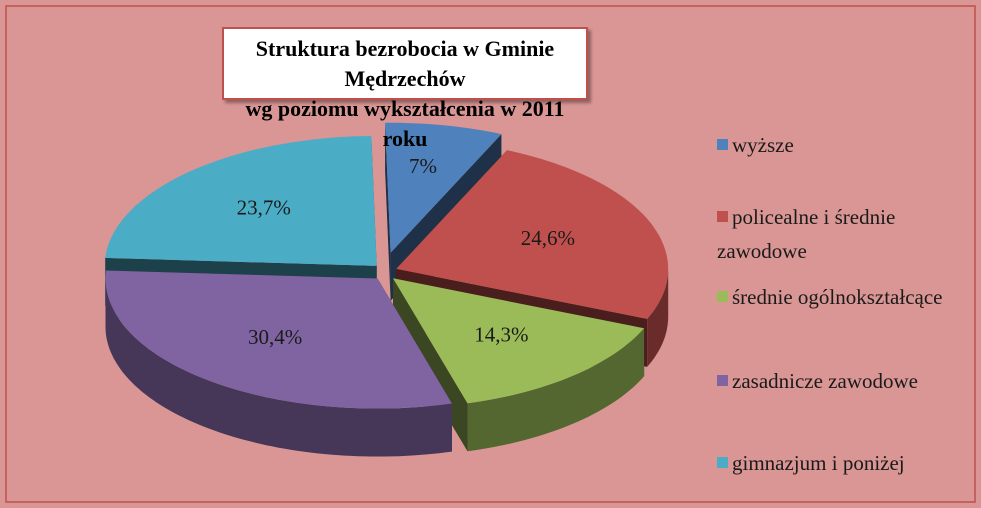 This screenshot has height=508, width=981. Describe the element at coordinates (548, 238) in the screenshot. I see `data-label: 24,6%` at that location.